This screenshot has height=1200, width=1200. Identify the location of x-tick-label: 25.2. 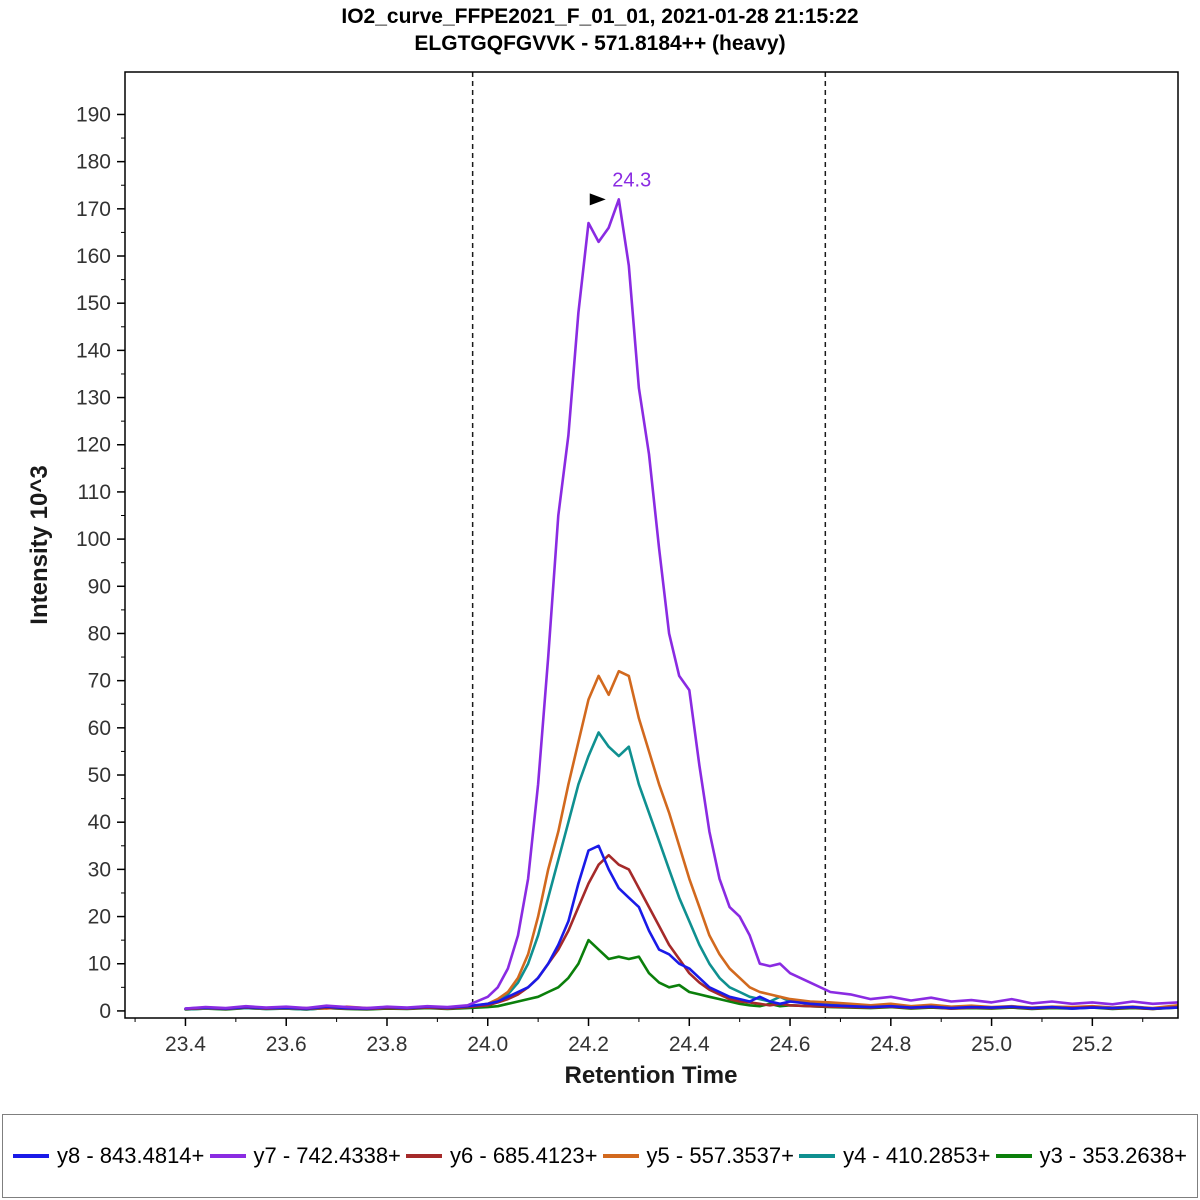
(1092, 1044).